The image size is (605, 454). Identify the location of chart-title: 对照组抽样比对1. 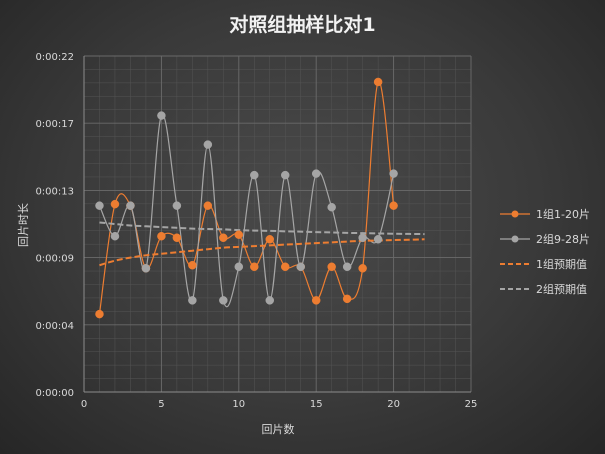
(302, 25).